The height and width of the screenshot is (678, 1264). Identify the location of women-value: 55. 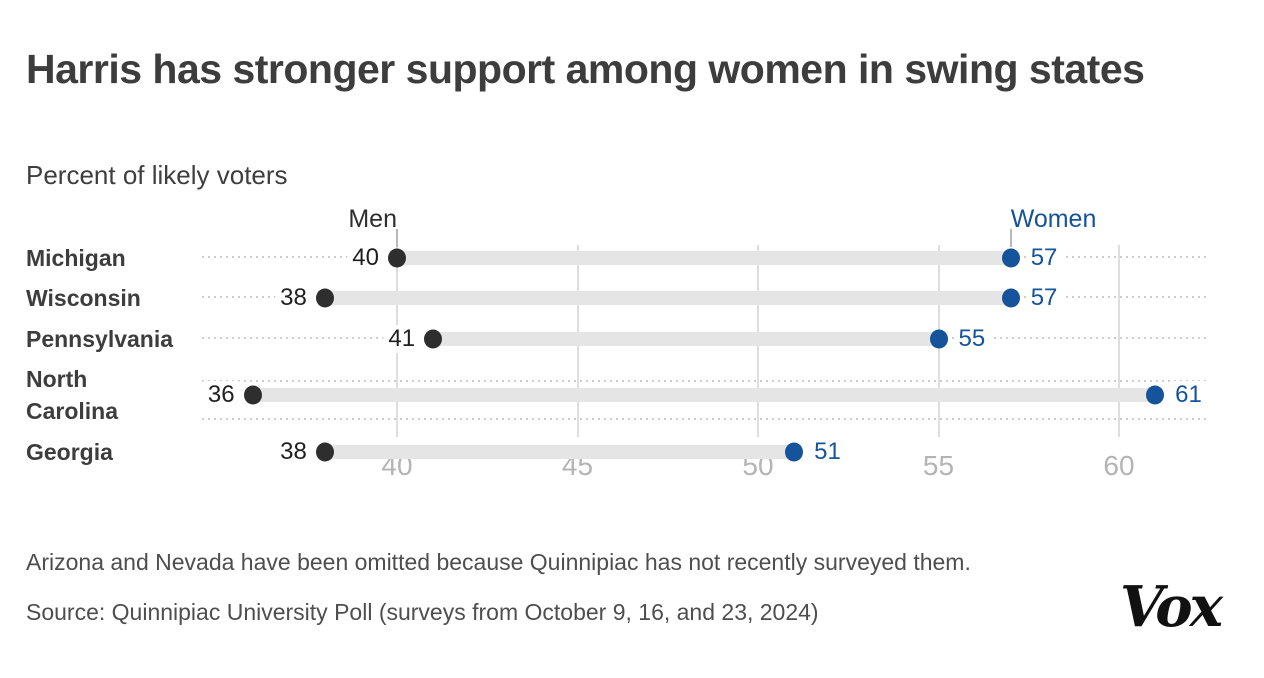
(972, 339).